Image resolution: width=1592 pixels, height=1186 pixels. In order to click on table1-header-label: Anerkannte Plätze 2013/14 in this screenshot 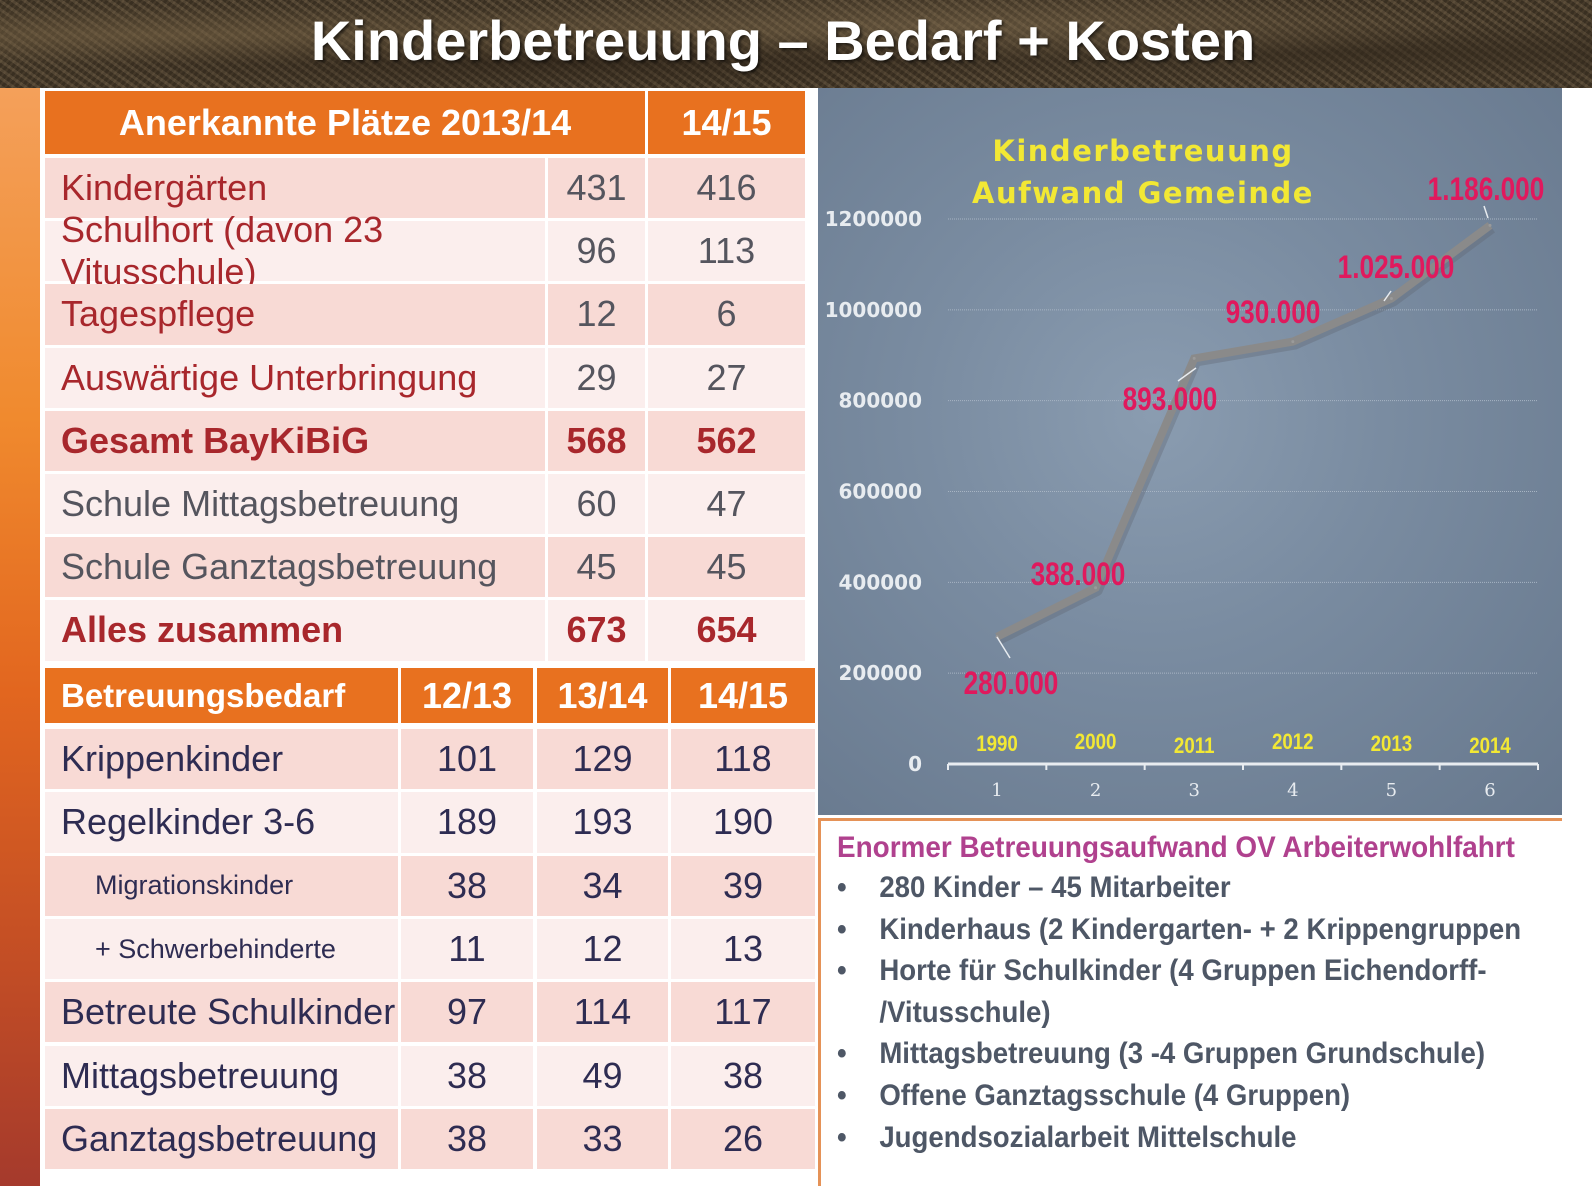, I will do `click(345, 122)`.